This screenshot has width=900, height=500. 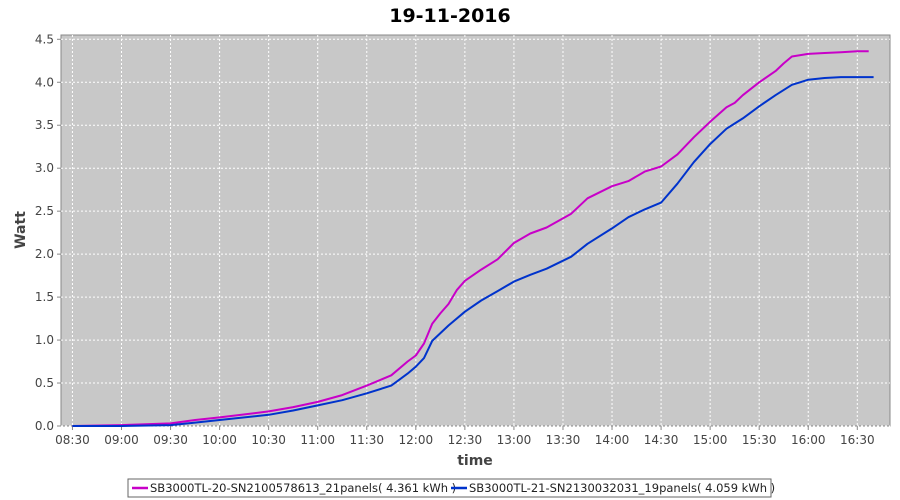 I want to click on x-tick-label: 12:00, so click(x=416, y=440).